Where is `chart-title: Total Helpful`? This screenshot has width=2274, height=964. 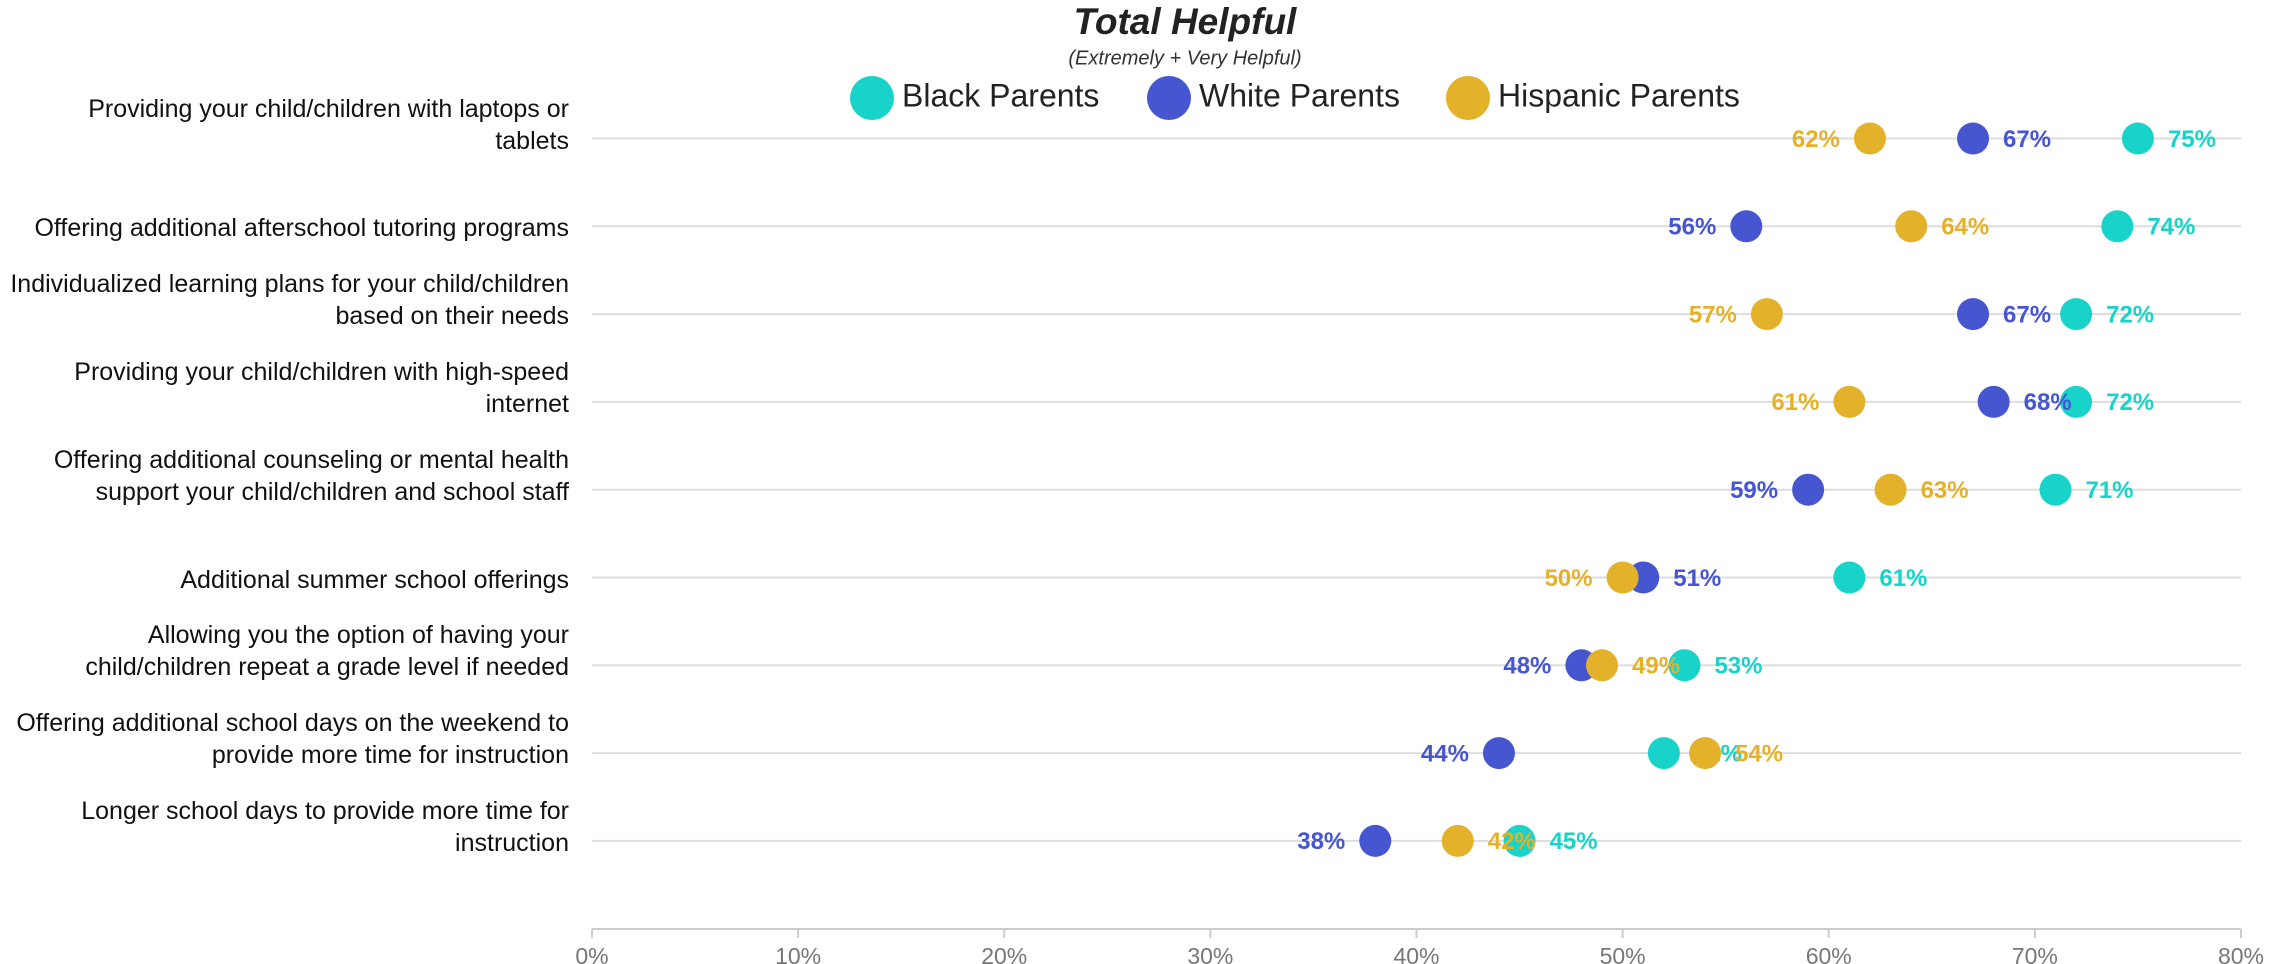 chart-title: Total Helpful is located at coordinates (1185, 21).